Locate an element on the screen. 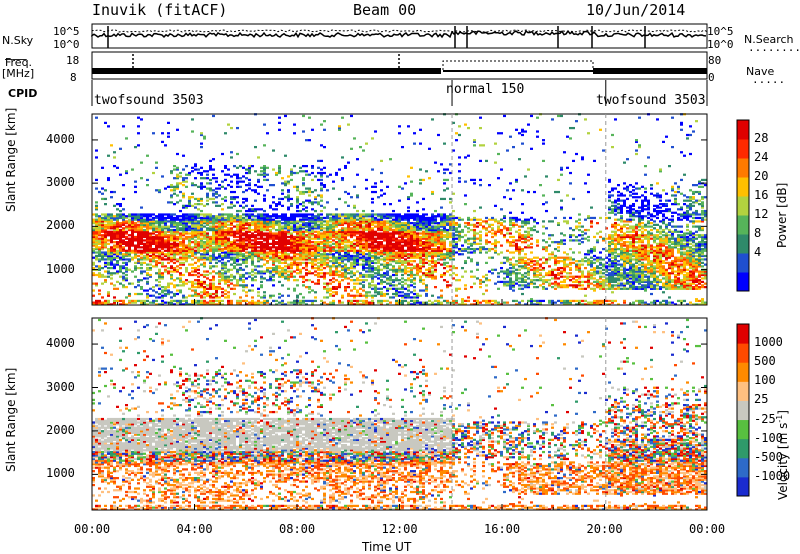  beam-title: Beam 00 is located at coordinates (385, 10).